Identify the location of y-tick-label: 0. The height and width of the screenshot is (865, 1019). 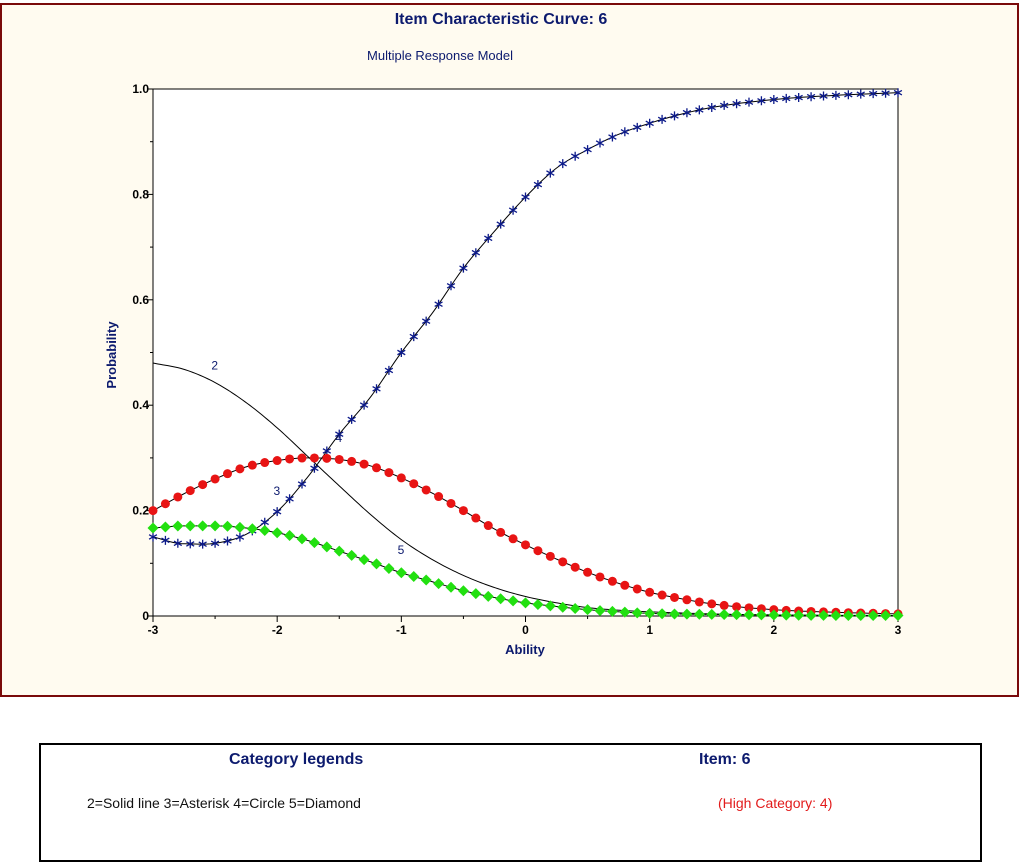
(145, 616).